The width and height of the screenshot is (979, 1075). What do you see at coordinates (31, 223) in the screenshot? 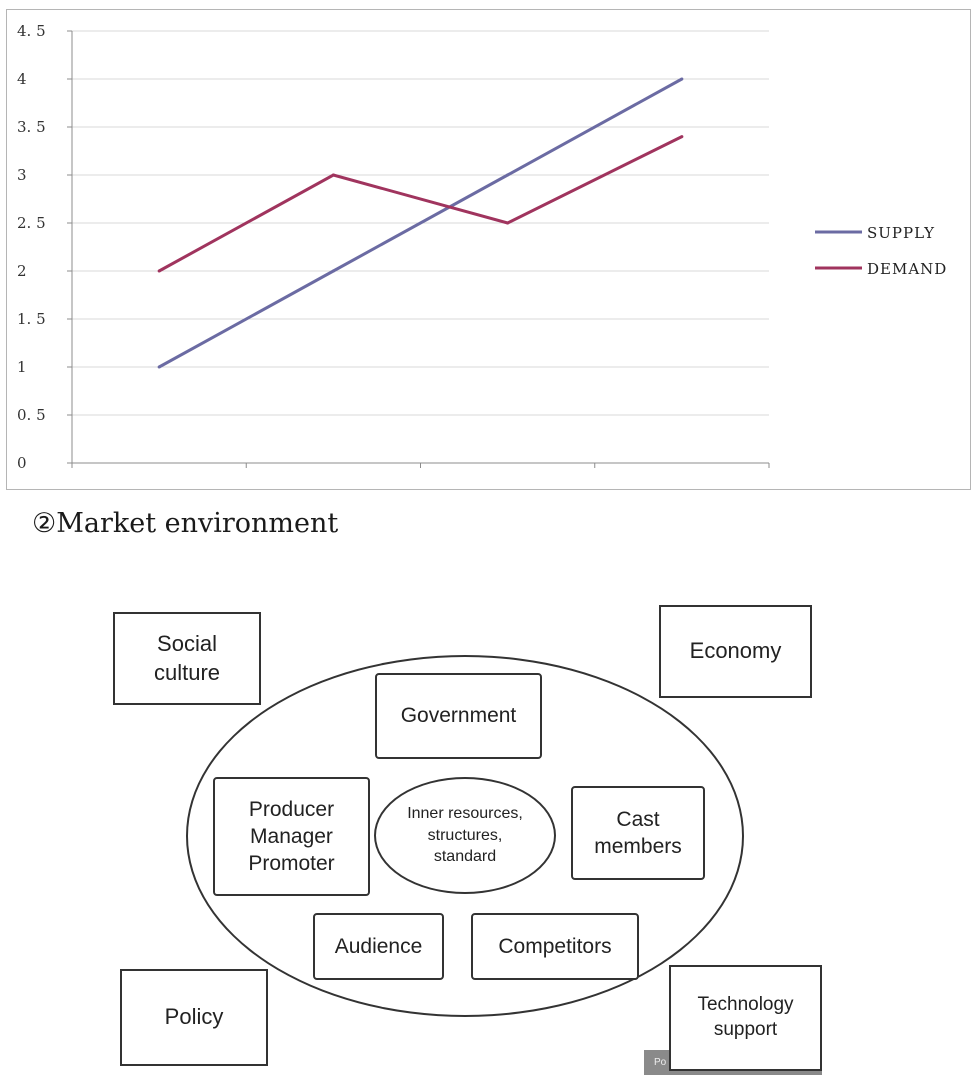
I see `y-tick-label: 2. 5` at bounding box center [31, 223].